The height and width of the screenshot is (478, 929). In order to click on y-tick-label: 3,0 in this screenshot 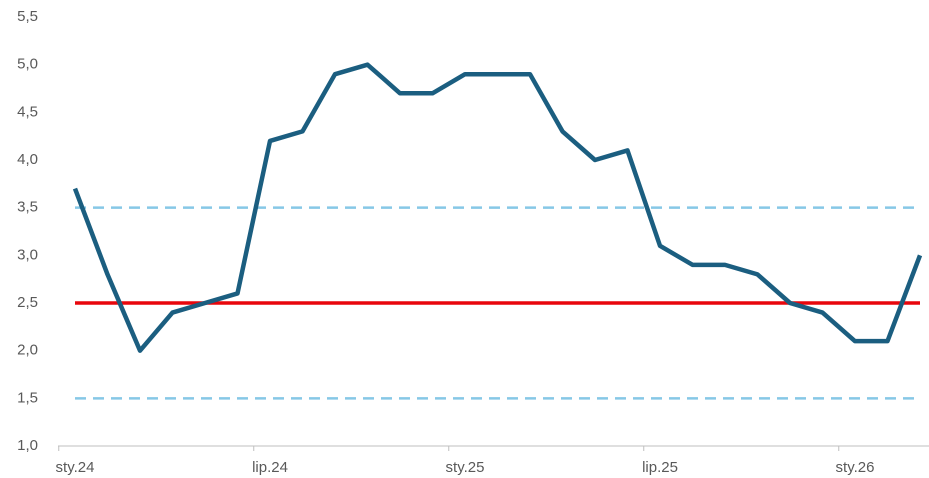, I will do `click(27, 254)`.